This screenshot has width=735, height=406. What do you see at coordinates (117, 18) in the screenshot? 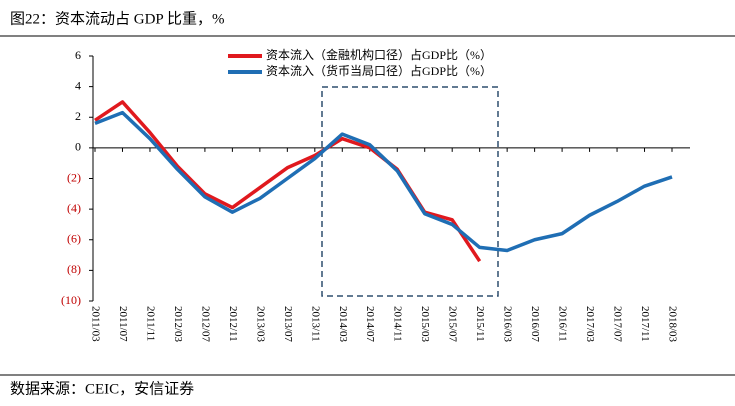
I see `chart-title: 图22：资本流动占 GDP 比重，%` at bounding box center [117, 18].